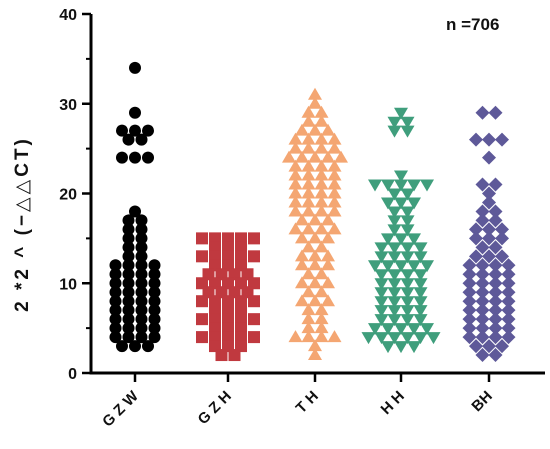 The height and width of the screenshot is (449, 550). Describe the element at coordinates (72, 374) in the screenshot. I see `y-tick-label: 0` at that location.